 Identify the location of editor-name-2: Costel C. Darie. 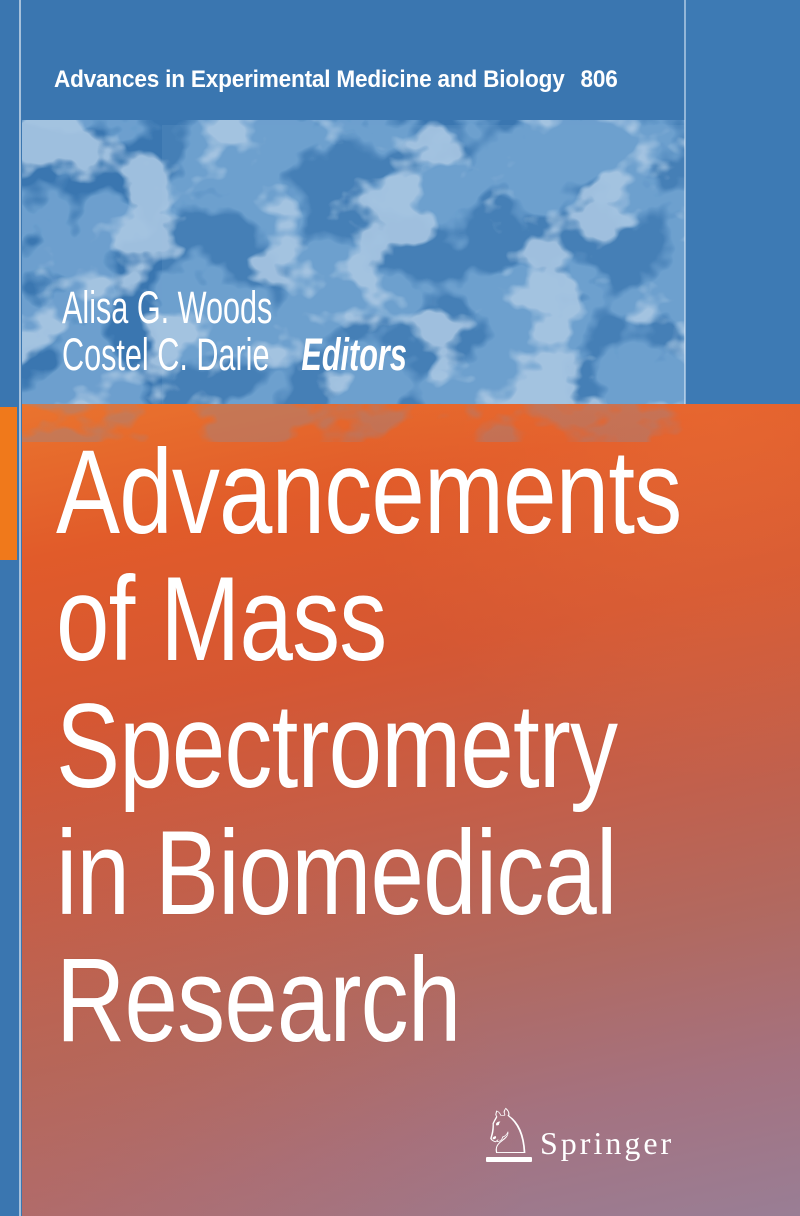
(166, 354).